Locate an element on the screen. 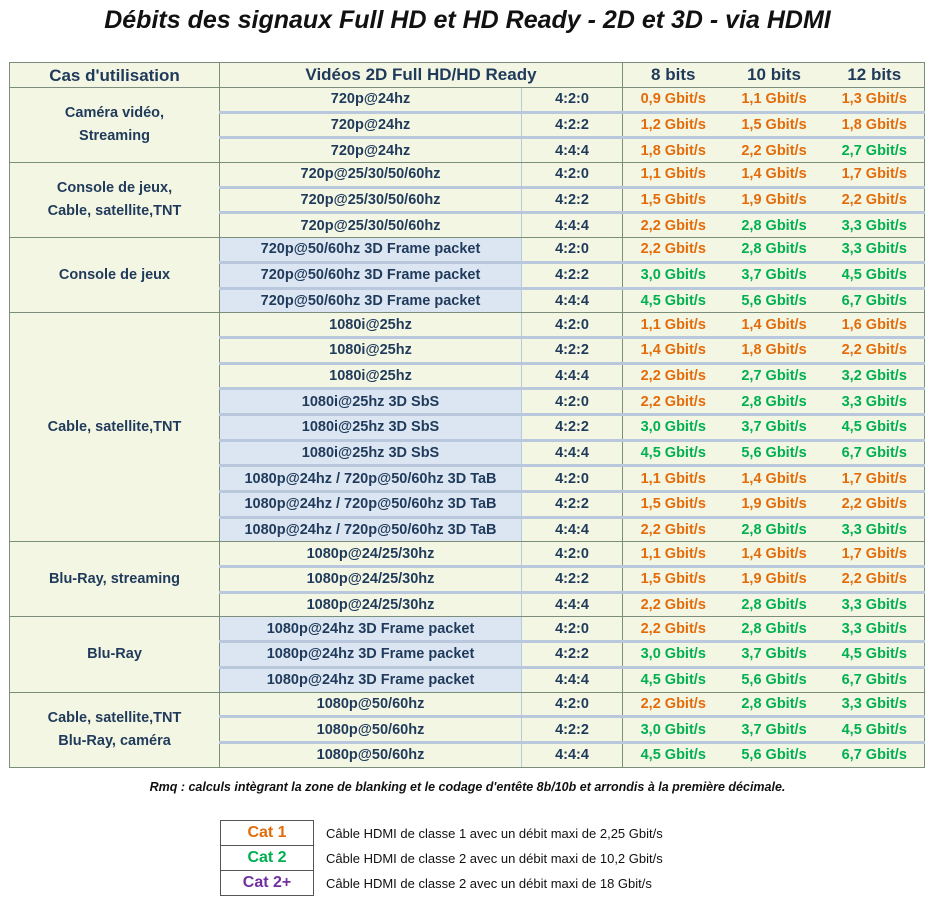 This screenshot has width=935, height=902. header-8bits: 8 bits is located at coordinates (673, 75).